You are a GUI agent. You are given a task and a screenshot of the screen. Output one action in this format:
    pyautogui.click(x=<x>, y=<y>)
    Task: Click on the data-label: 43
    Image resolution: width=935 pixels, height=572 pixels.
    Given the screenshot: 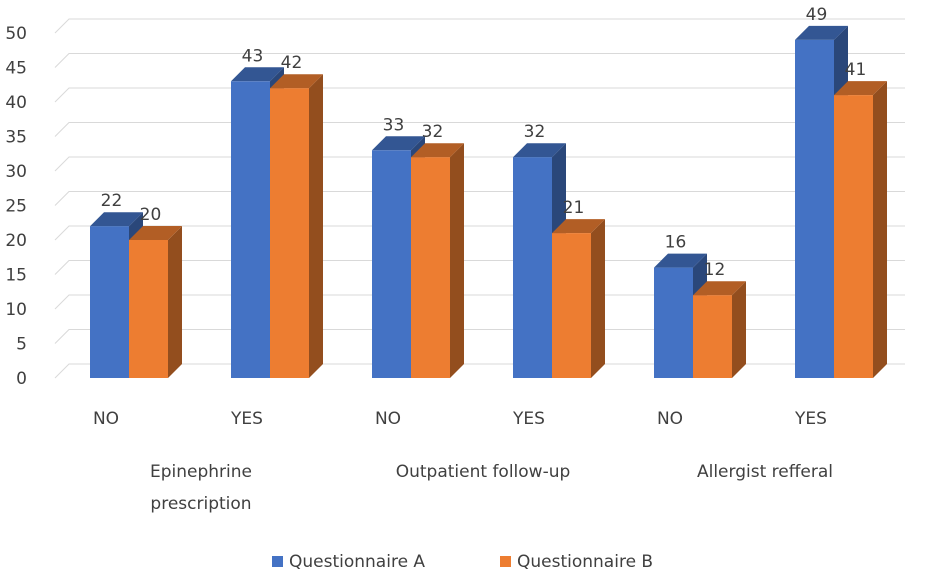 What is the action you would take?
    pyautogui.click(x=253, y=56)
    